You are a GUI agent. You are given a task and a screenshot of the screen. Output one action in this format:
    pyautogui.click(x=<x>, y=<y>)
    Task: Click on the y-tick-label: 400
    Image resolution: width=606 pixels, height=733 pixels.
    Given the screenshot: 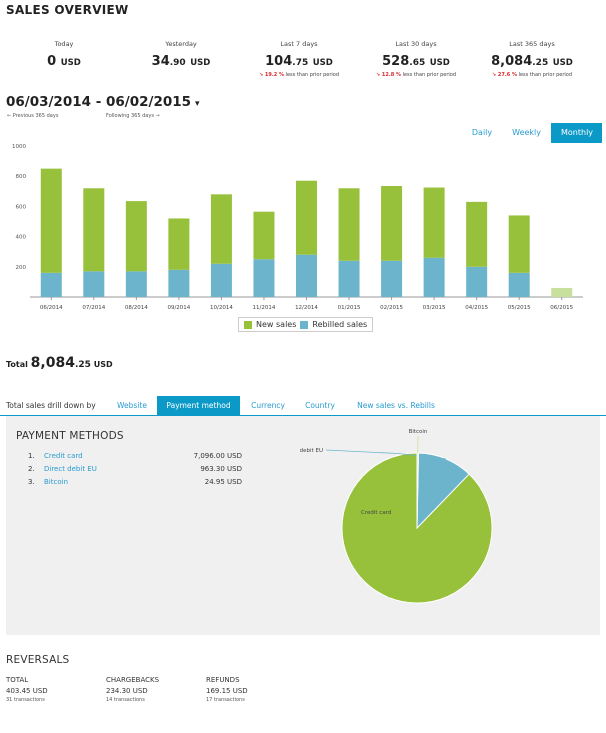 What is the action you would take?
    pyautogui.click(x=21, y=238)
    